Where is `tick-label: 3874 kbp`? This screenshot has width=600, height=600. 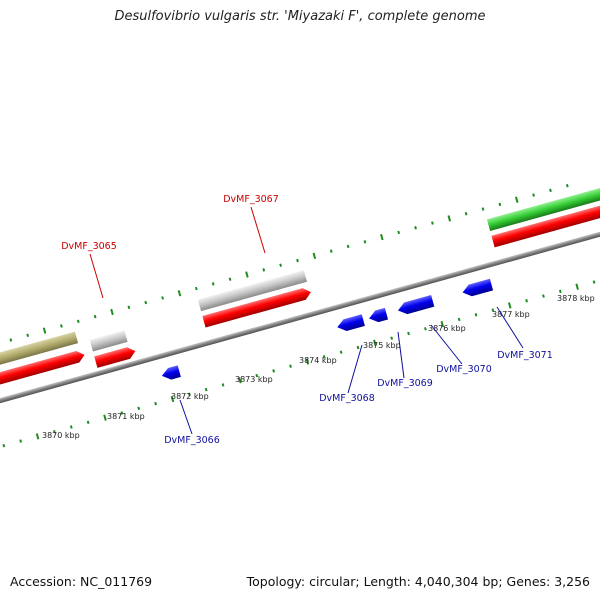 tick-label: 3874 kbp is located at coordinates (318, 360).